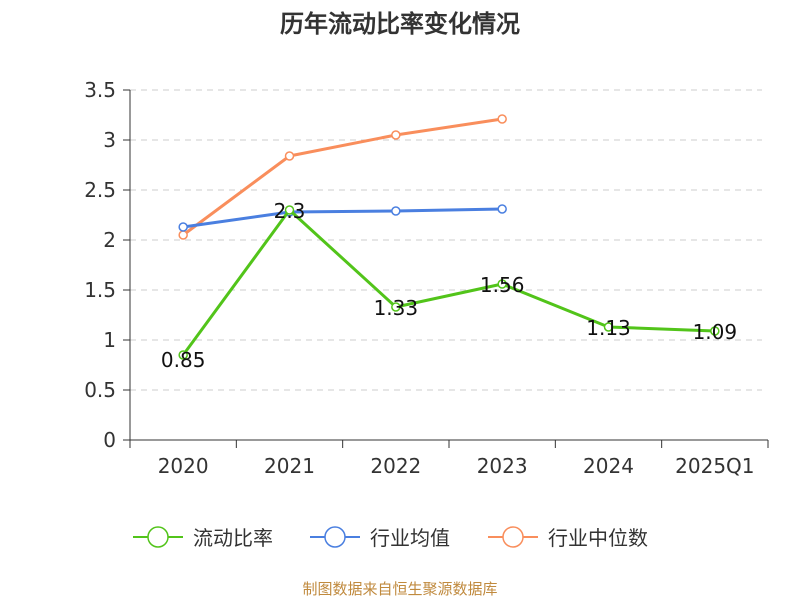 This screenshot has width=800, height=600. I want to click on y-tick-label: 2.5, so click(100, 190).